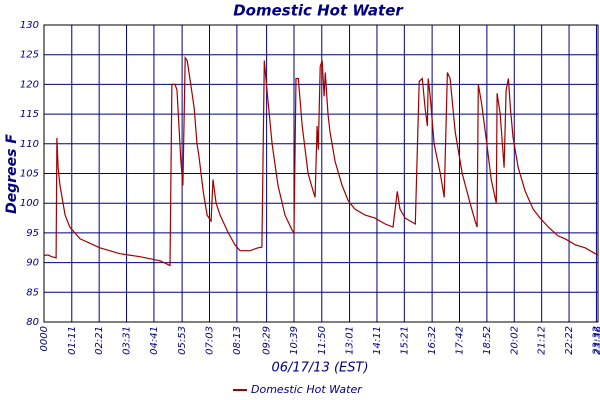 This screenshot has height=400, width=600. Describe the element at coordinates (432, 340) in the screenshot. I see `x-tick-label: 16:32` at that location.